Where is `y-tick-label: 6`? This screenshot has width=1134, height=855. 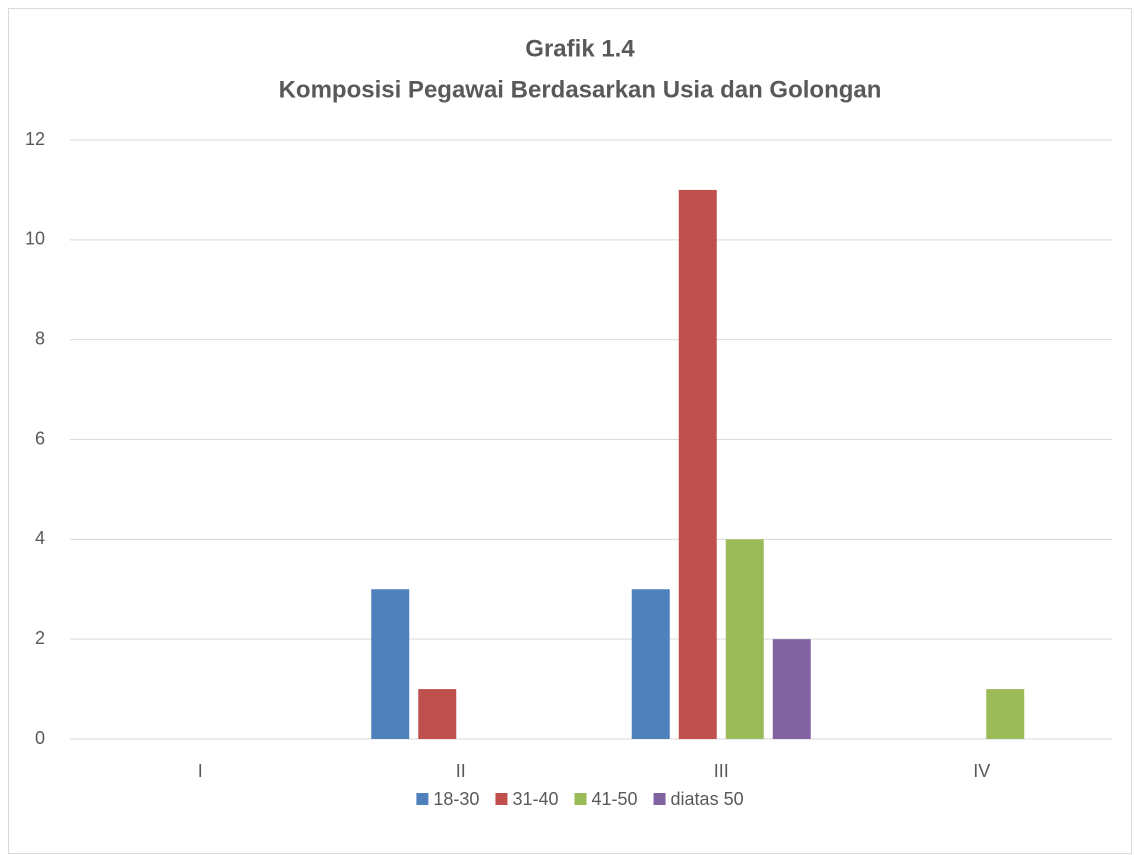 y-tick-label: 6 is located at coordinates (40, 438).